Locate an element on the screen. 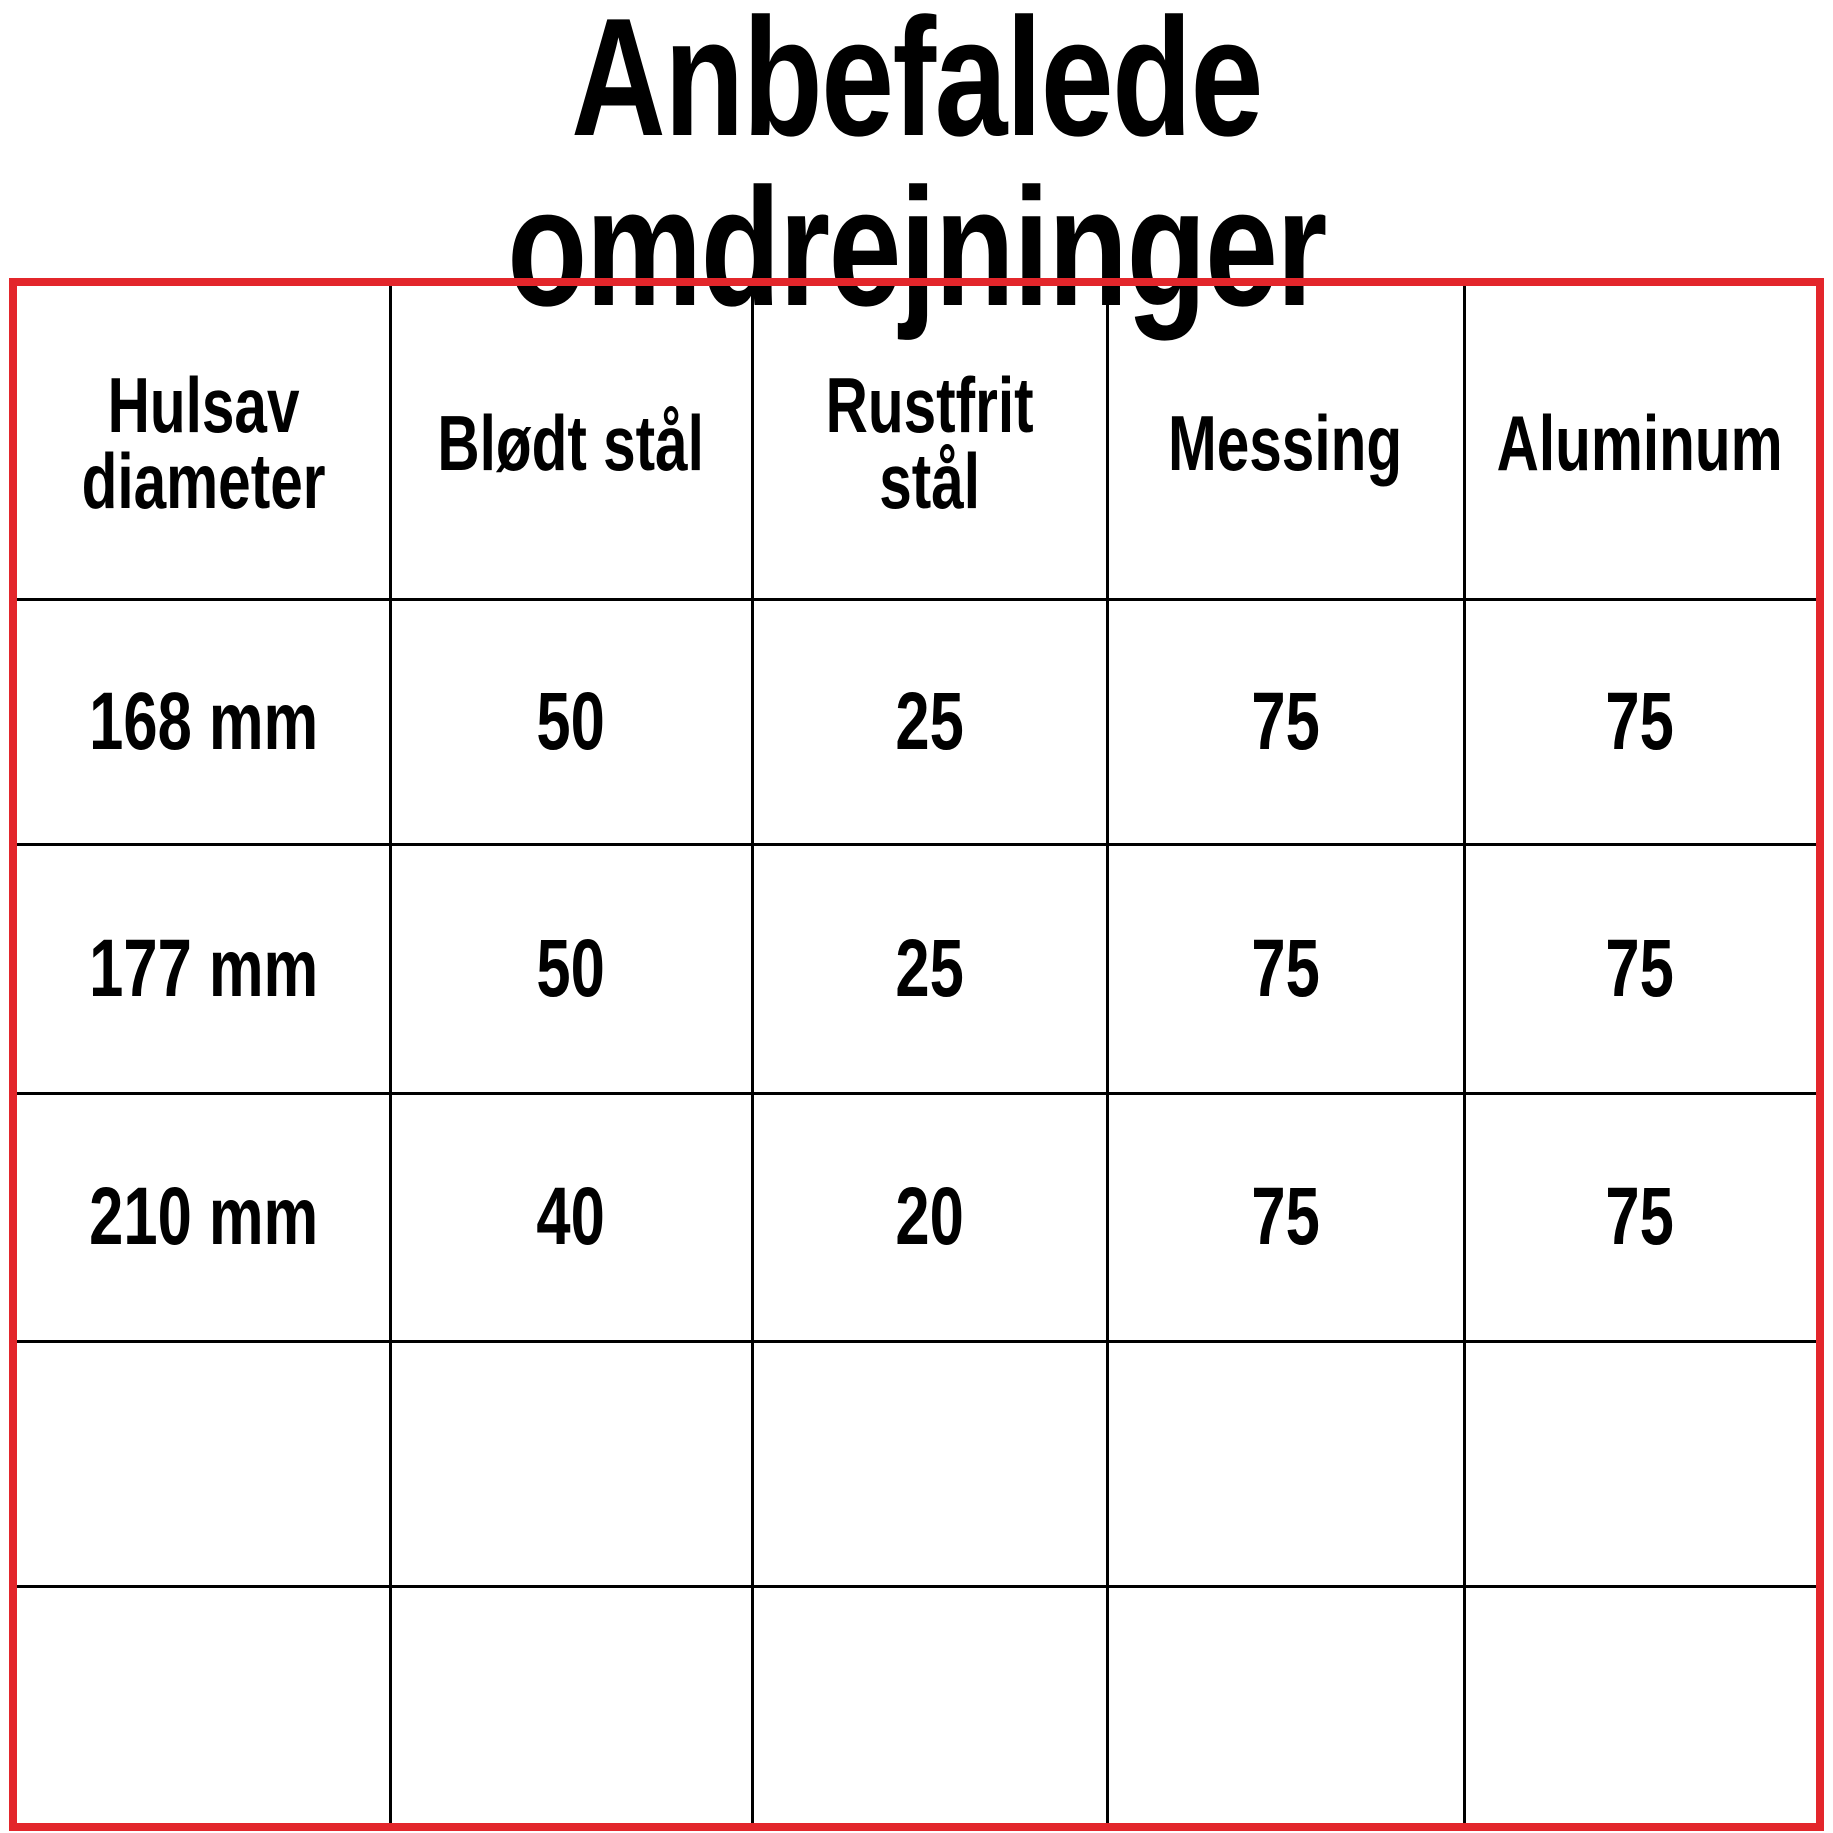 This screenshot has width=1833, height=1833. table-cell-text: 210 mm is located at coordinates (203, 1216).